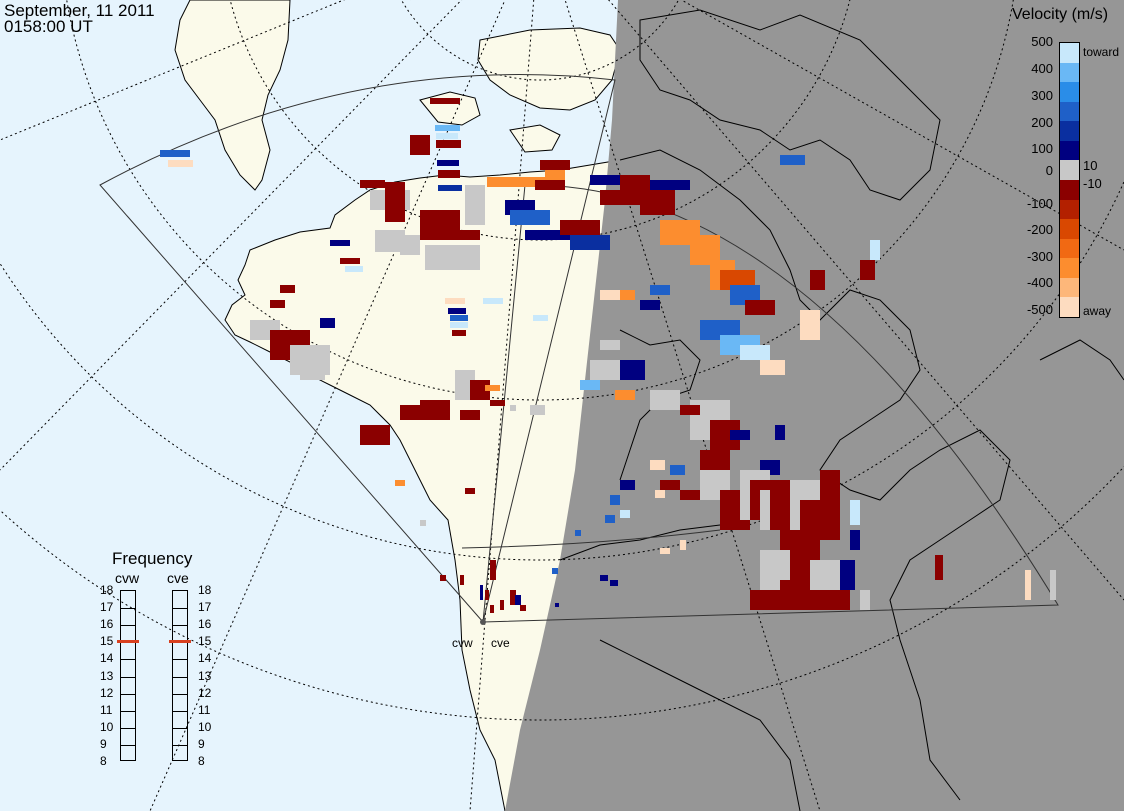 The height and width of the screenshot is (811, 1124). I want to click on frequency-selected-marker, so click(128, 642).